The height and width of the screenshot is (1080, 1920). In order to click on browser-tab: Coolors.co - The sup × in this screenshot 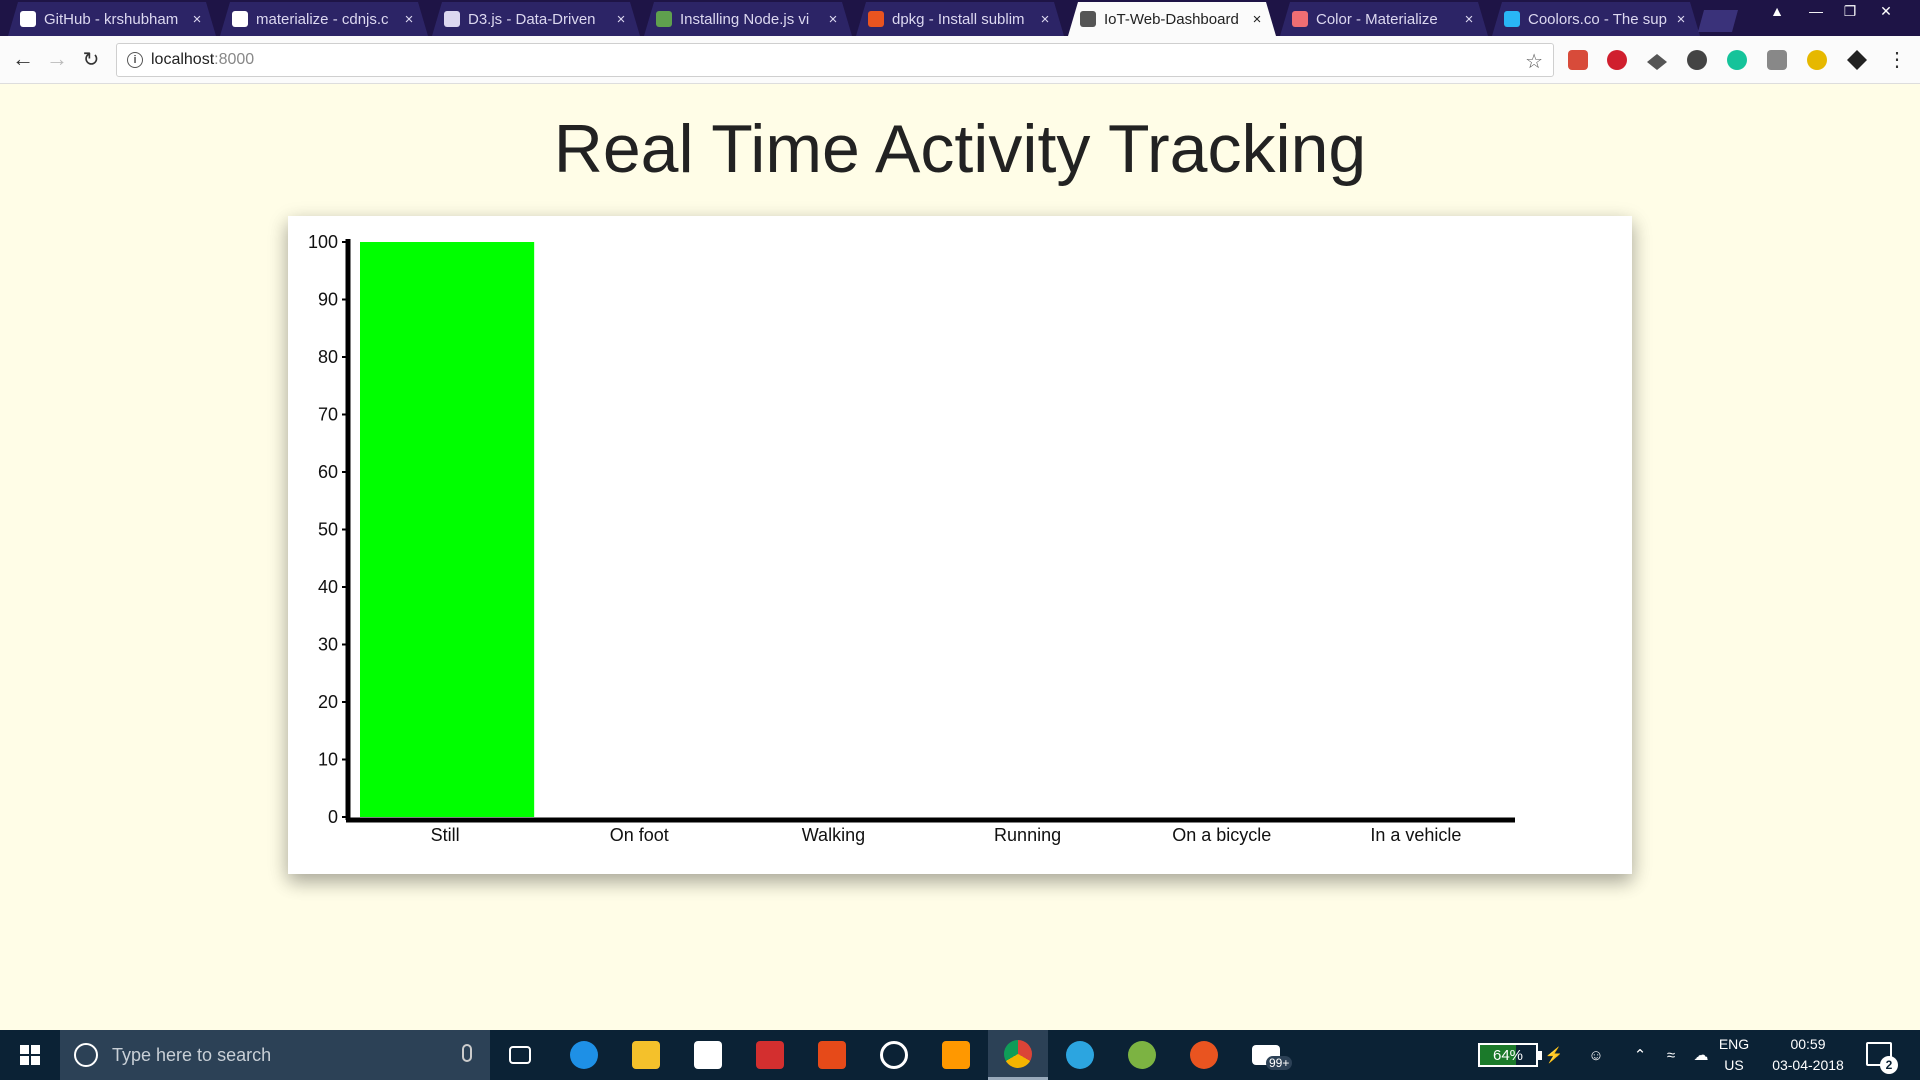, I will do `click(1596, 19)`.